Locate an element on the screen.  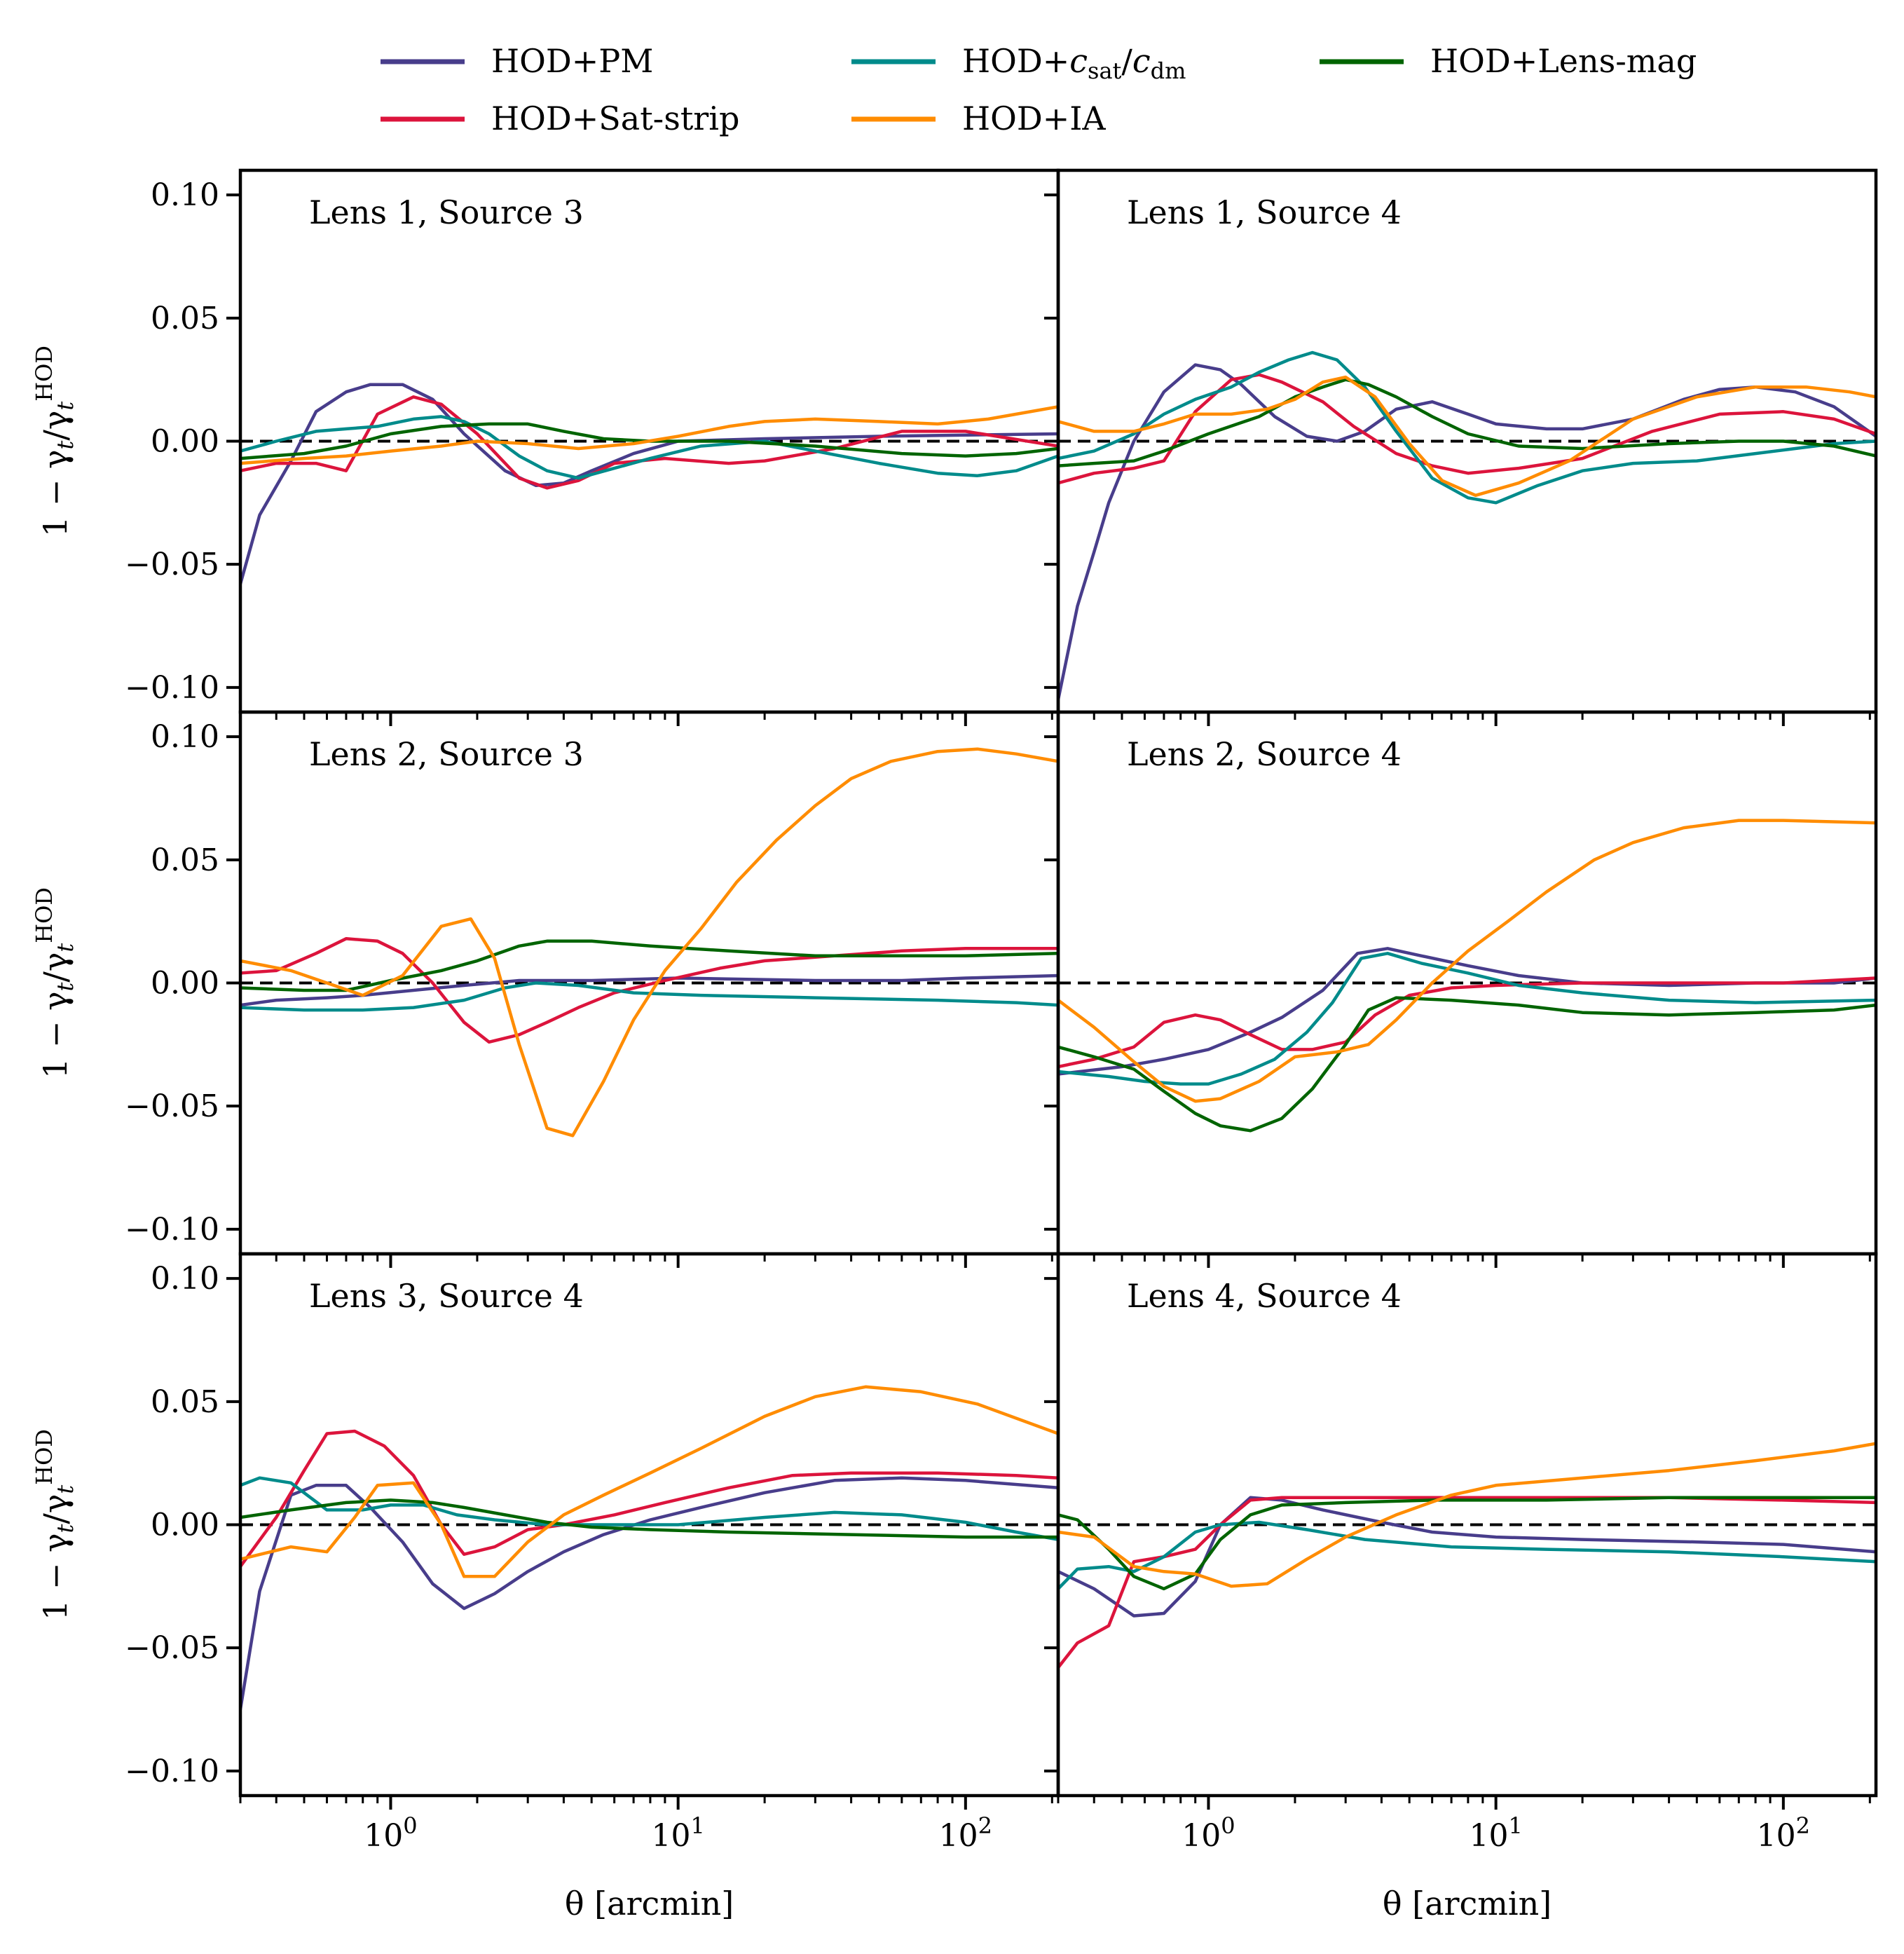
y-tick-label: 0.00 is located at coordinates (185, 984).